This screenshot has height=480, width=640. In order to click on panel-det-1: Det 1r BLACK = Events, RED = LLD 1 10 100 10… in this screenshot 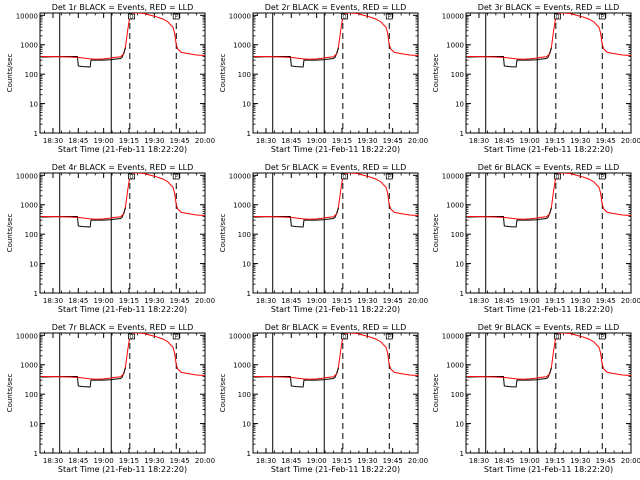, I will do `click(110, 78)`.